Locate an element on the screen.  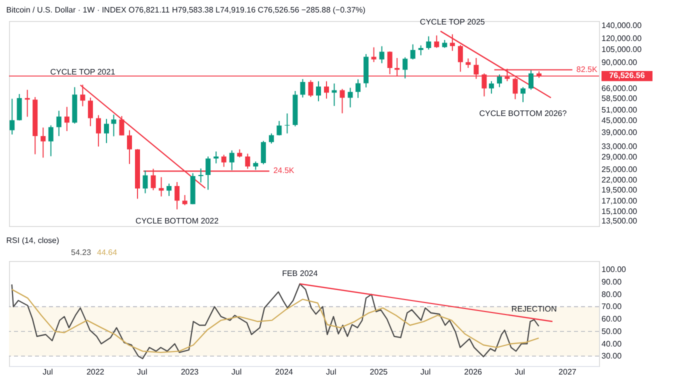
y-tick-label: 100.00 is located at coordinates (614, 269).